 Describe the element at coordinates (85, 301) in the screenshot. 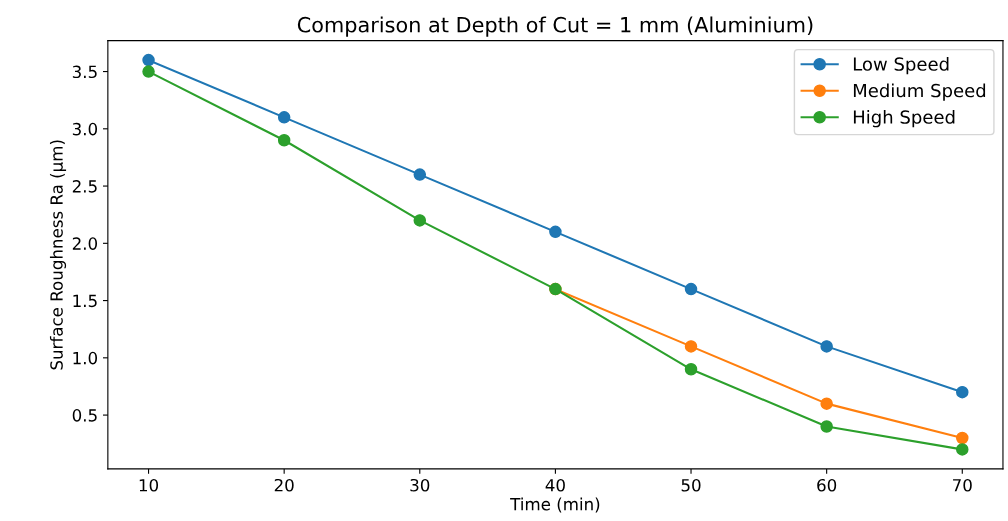

I see `y-tick-label: 1.5` at that location.